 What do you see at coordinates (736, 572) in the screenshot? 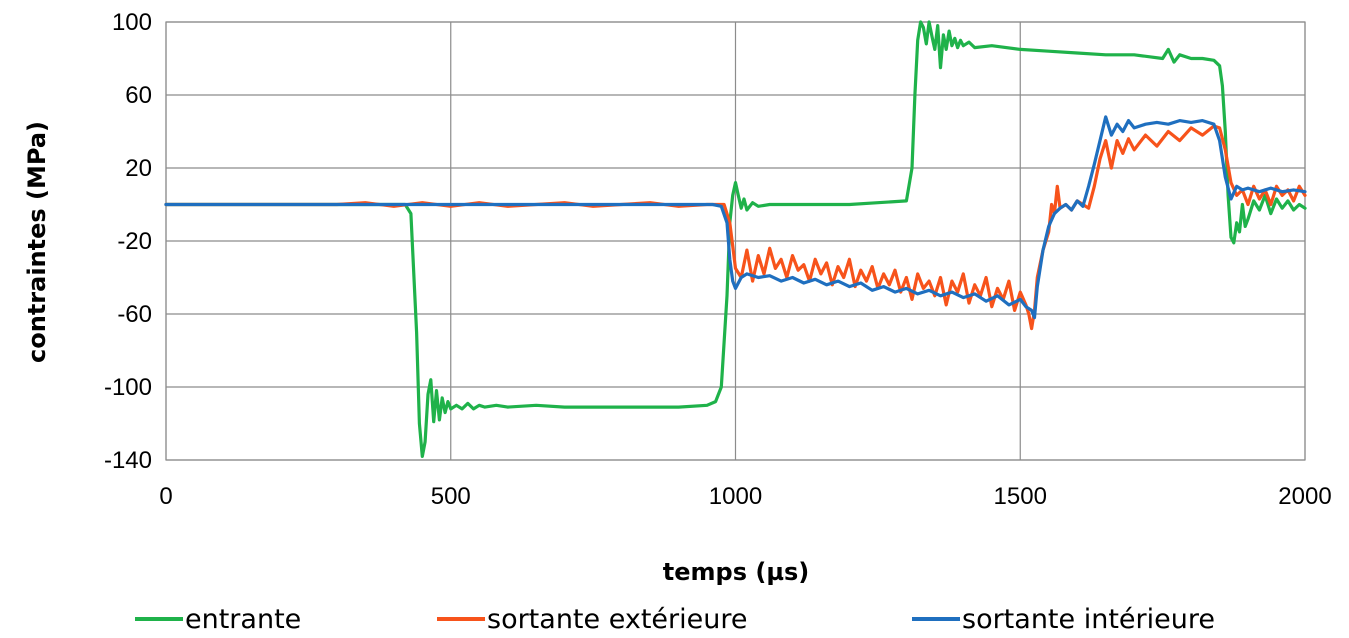
I see `x-axis-title: temps (µs)` at bounding box center [736, 572].